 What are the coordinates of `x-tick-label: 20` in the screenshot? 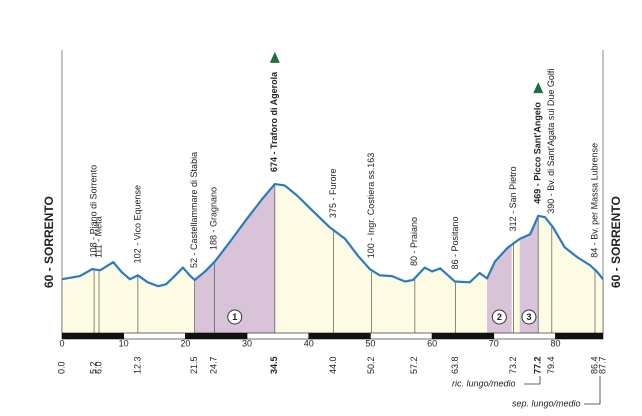 It's located at (185, 343).